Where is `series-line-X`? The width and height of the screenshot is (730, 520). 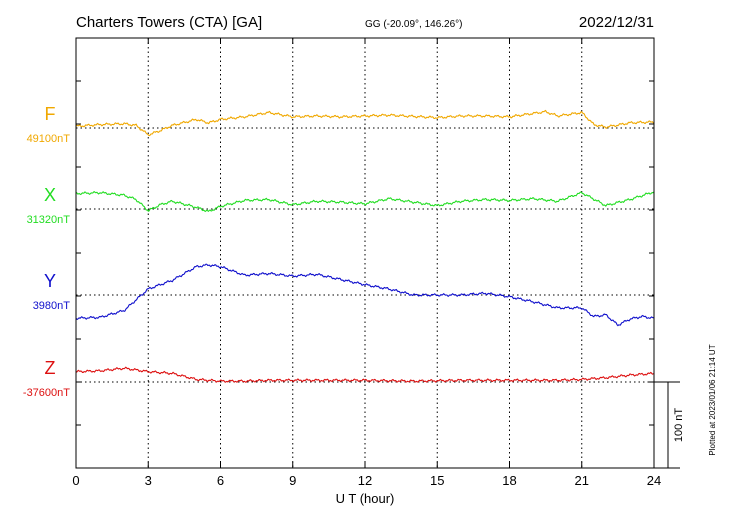 series-line-X is located at coordinates (365, 202).